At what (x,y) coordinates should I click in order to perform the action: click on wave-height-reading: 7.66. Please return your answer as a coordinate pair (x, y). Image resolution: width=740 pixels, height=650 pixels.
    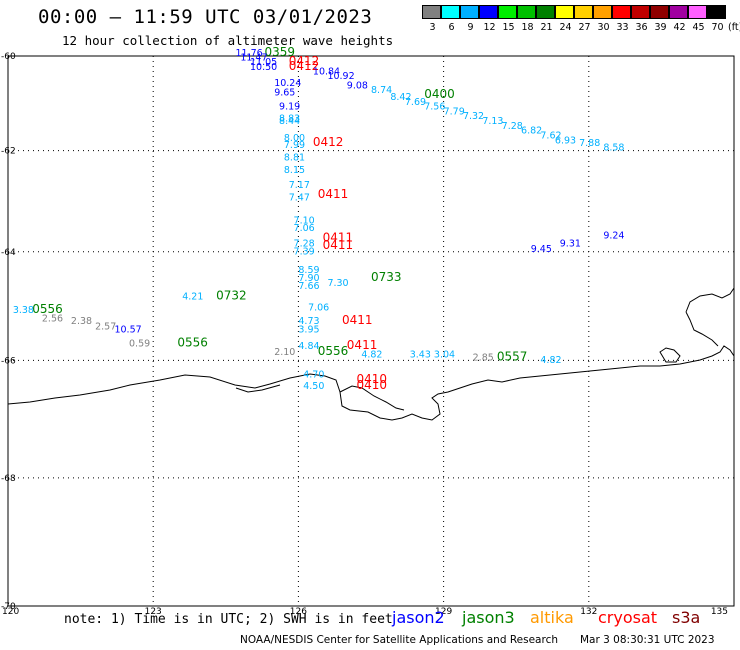
    Looking at the image, I should click on (308, 286).